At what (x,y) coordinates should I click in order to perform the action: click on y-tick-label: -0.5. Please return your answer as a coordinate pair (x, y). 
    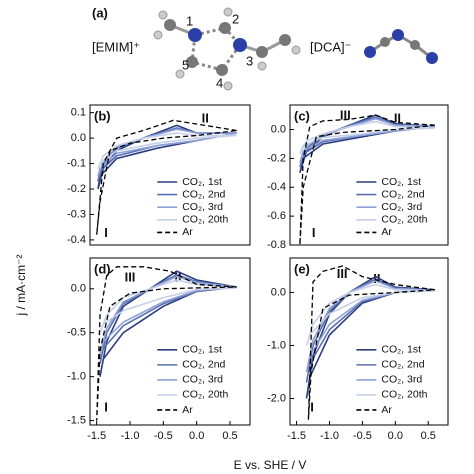
    Looking at the image, I should click on (76, 333).